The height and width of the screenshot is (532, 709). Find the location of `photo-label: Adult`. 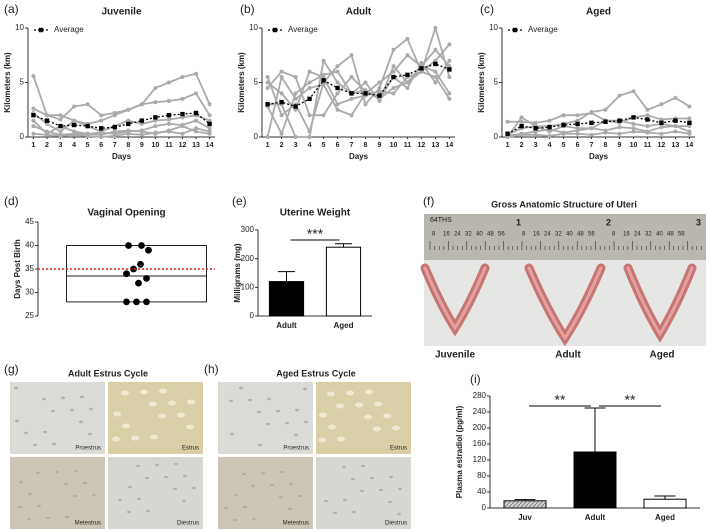

photo-label: Adult is located at coordinates (568, 355).